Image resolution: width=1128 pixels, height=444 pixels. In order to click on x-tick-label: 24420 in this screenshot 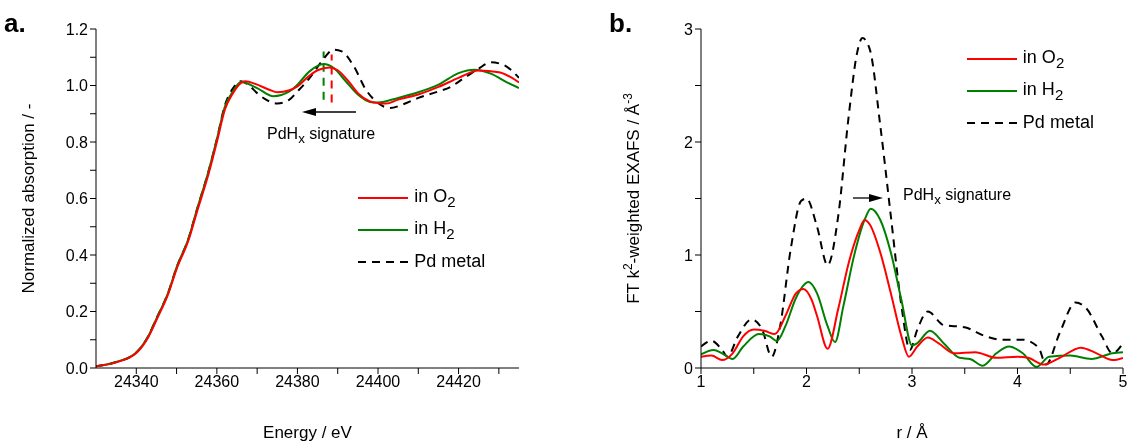, I will do `click(458, 382)`.